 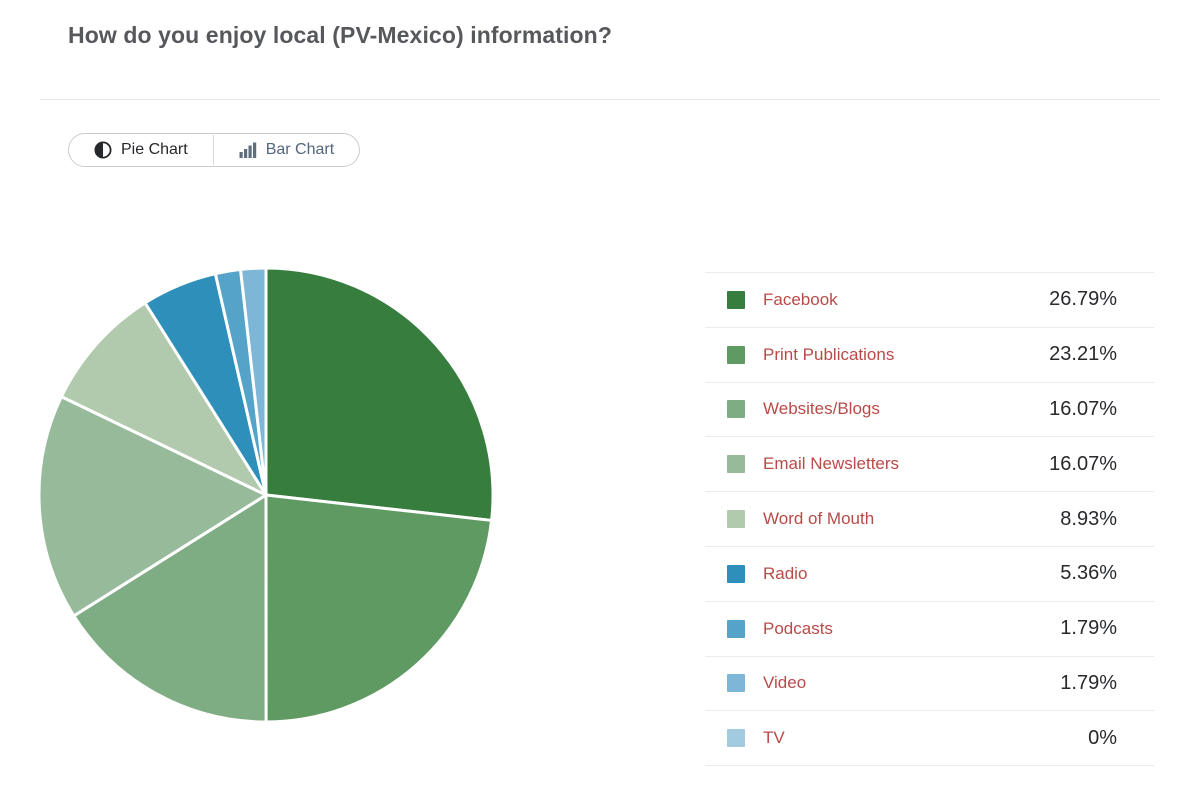 I want to click on legend-value: 0%, so click(x=1102, y=737).